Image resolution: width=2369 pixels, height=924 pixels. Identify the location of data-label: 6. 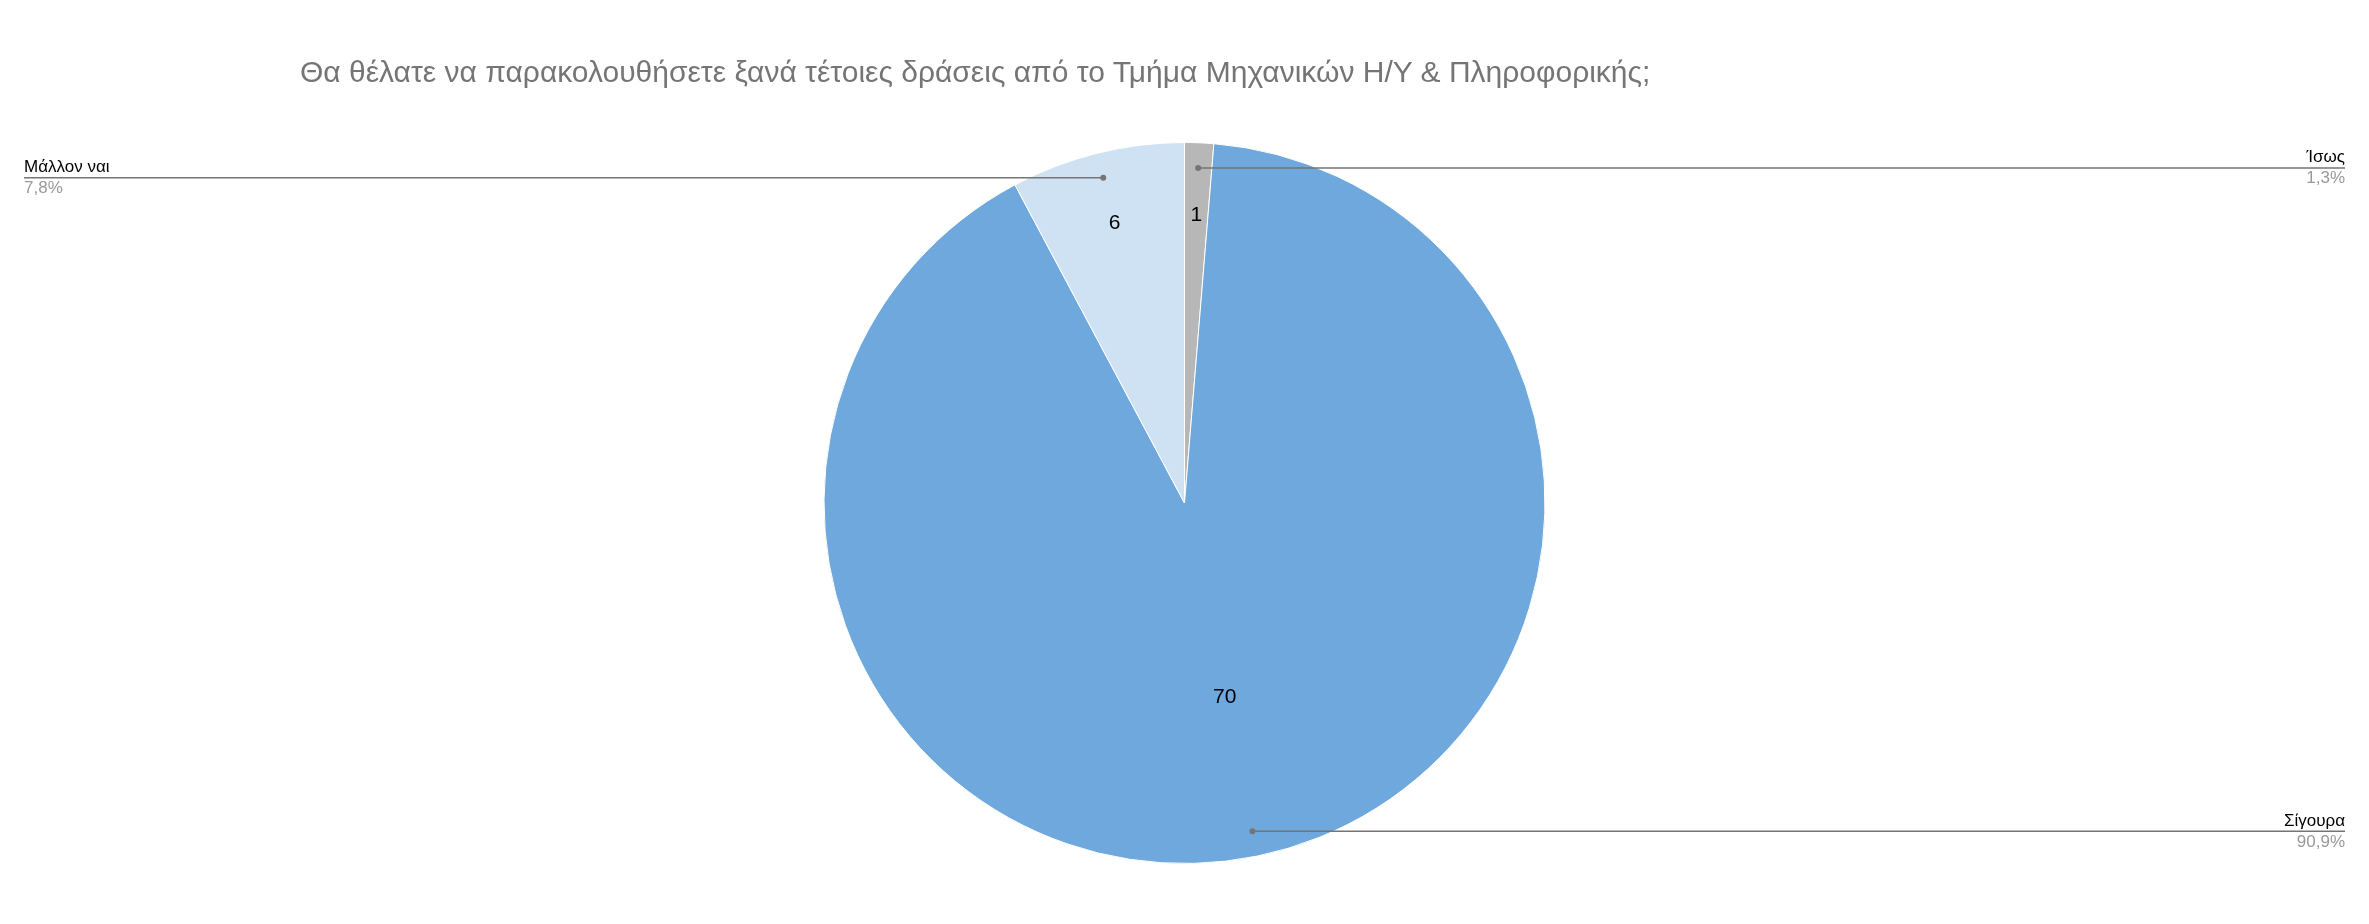
(1114, 221).